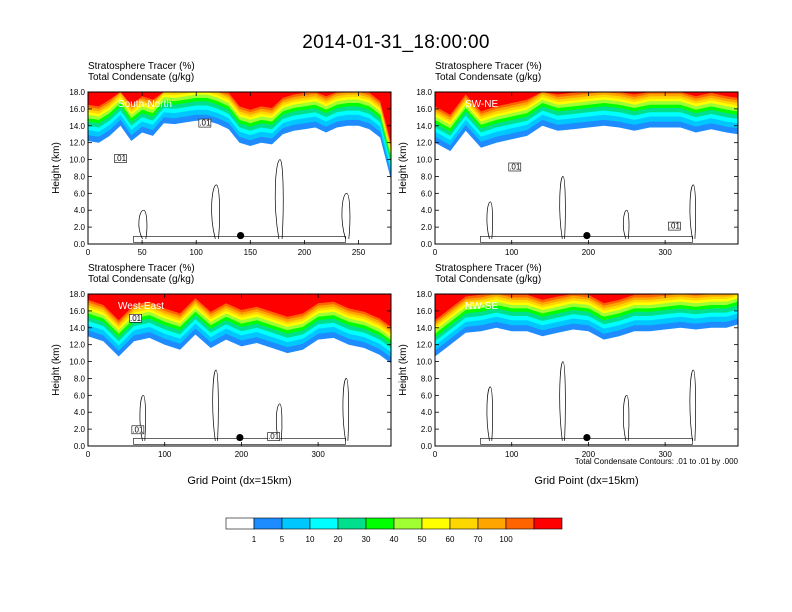 The image size is (792, 612). Describe the element at coordinates (359, 252) in the screenshot. I see `x-tick-label: 250` at that location.